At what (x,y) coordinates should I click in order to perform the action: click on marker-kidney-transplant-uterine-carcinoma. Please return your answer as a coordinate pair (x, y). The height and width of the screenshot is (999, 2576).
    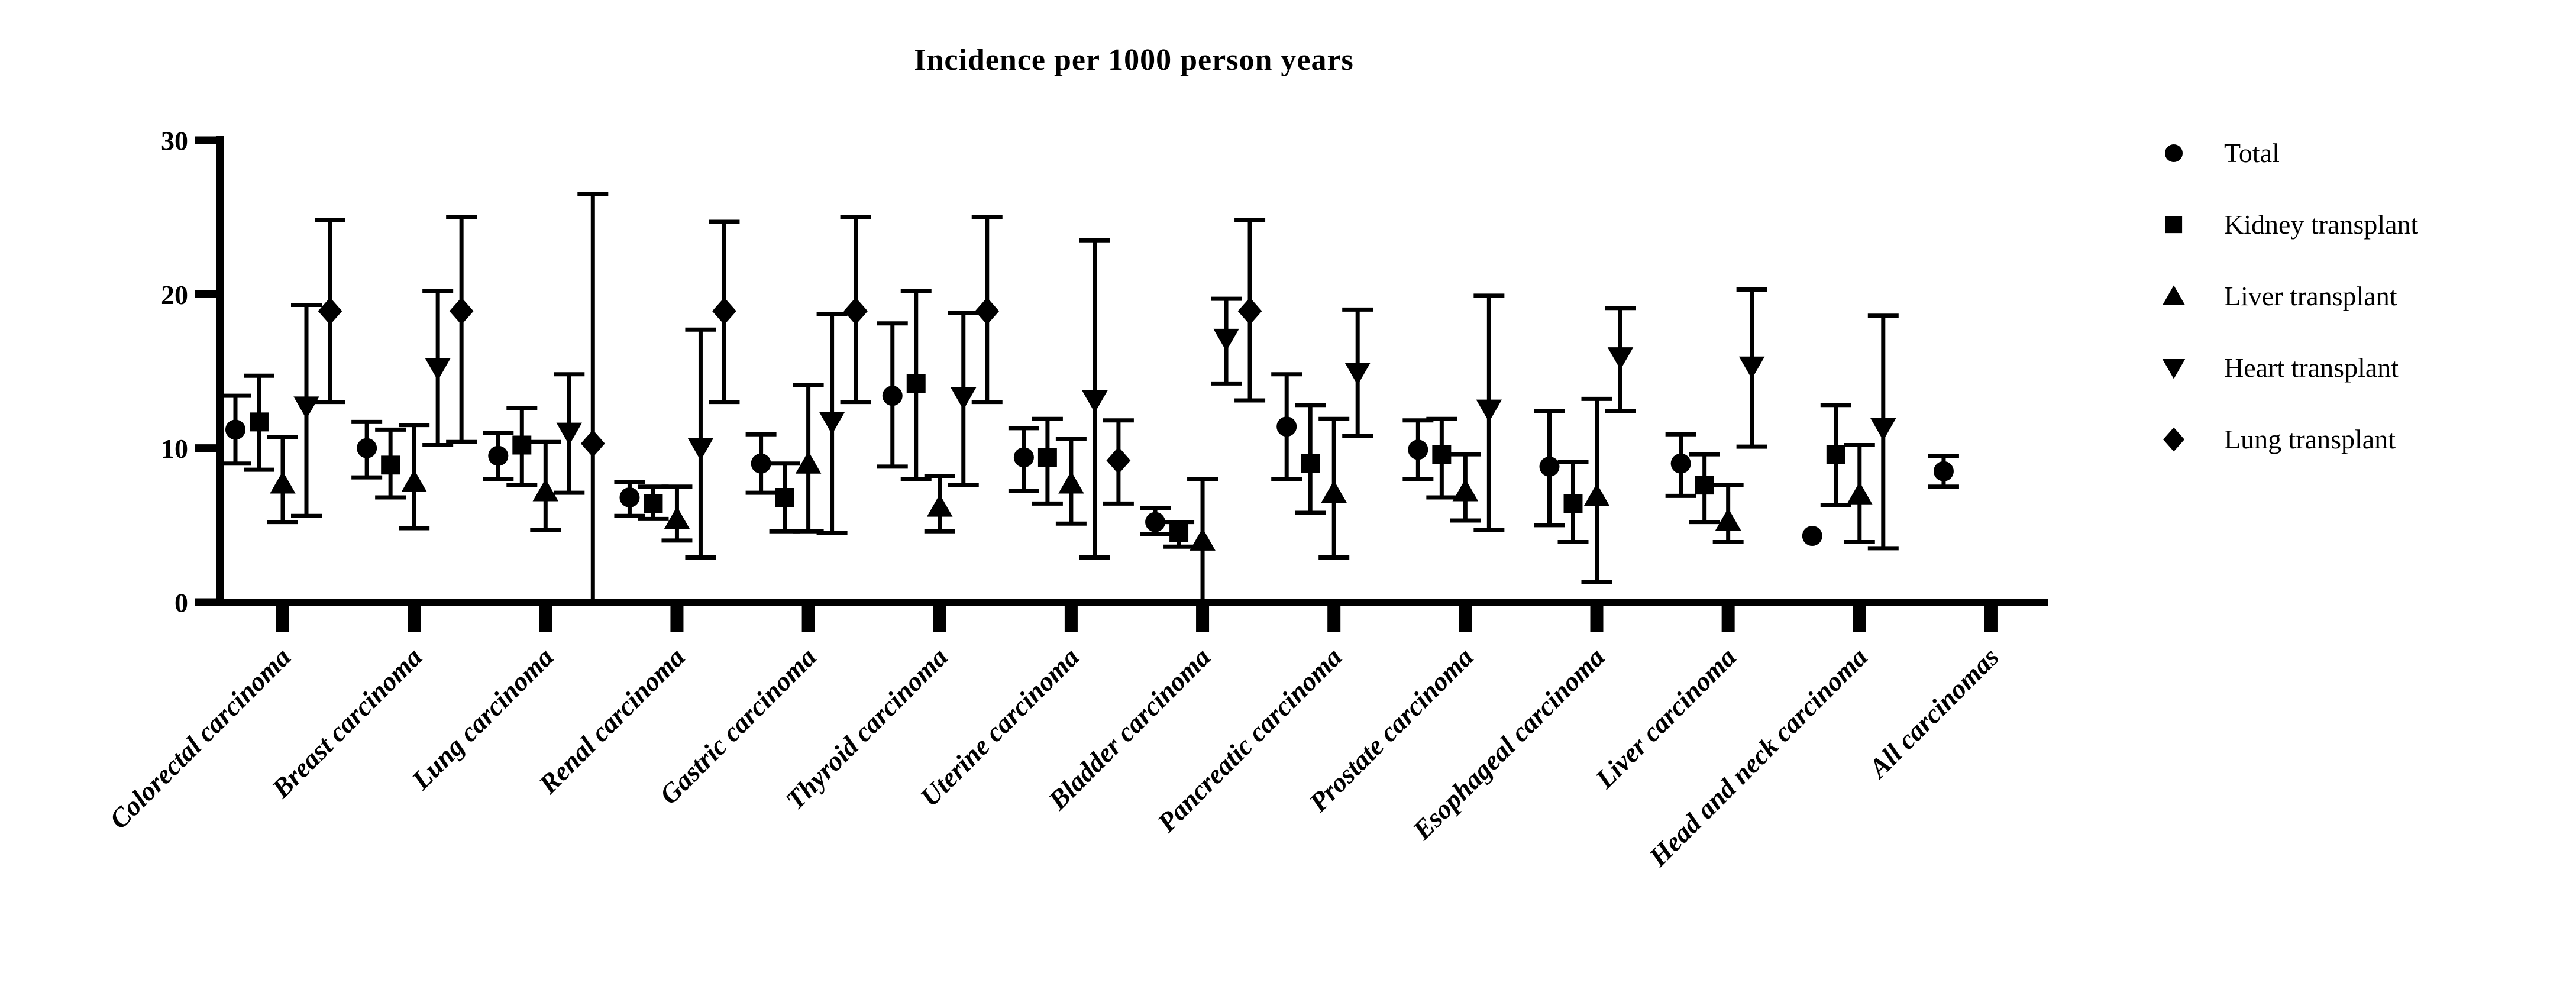
    Looking at the image, I should click on (1047, 457).